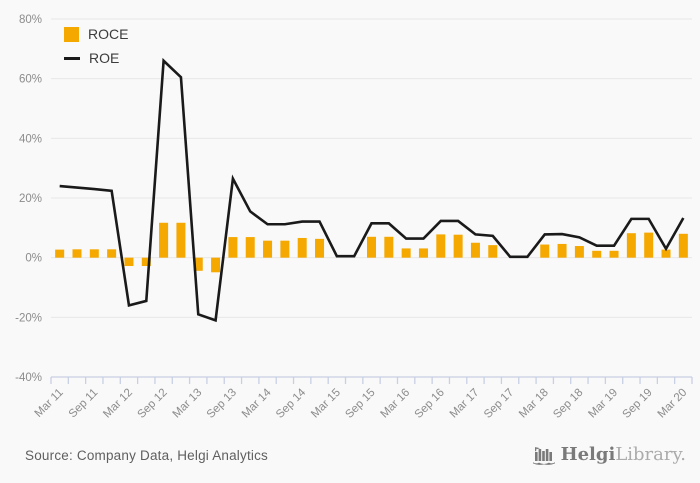 Image resolution: width=700 pixels, height=483 pixels. Describe the element at coordinates (28, 378) in the screenshot. I see `y-axis-tick-label: -40%` at that location.